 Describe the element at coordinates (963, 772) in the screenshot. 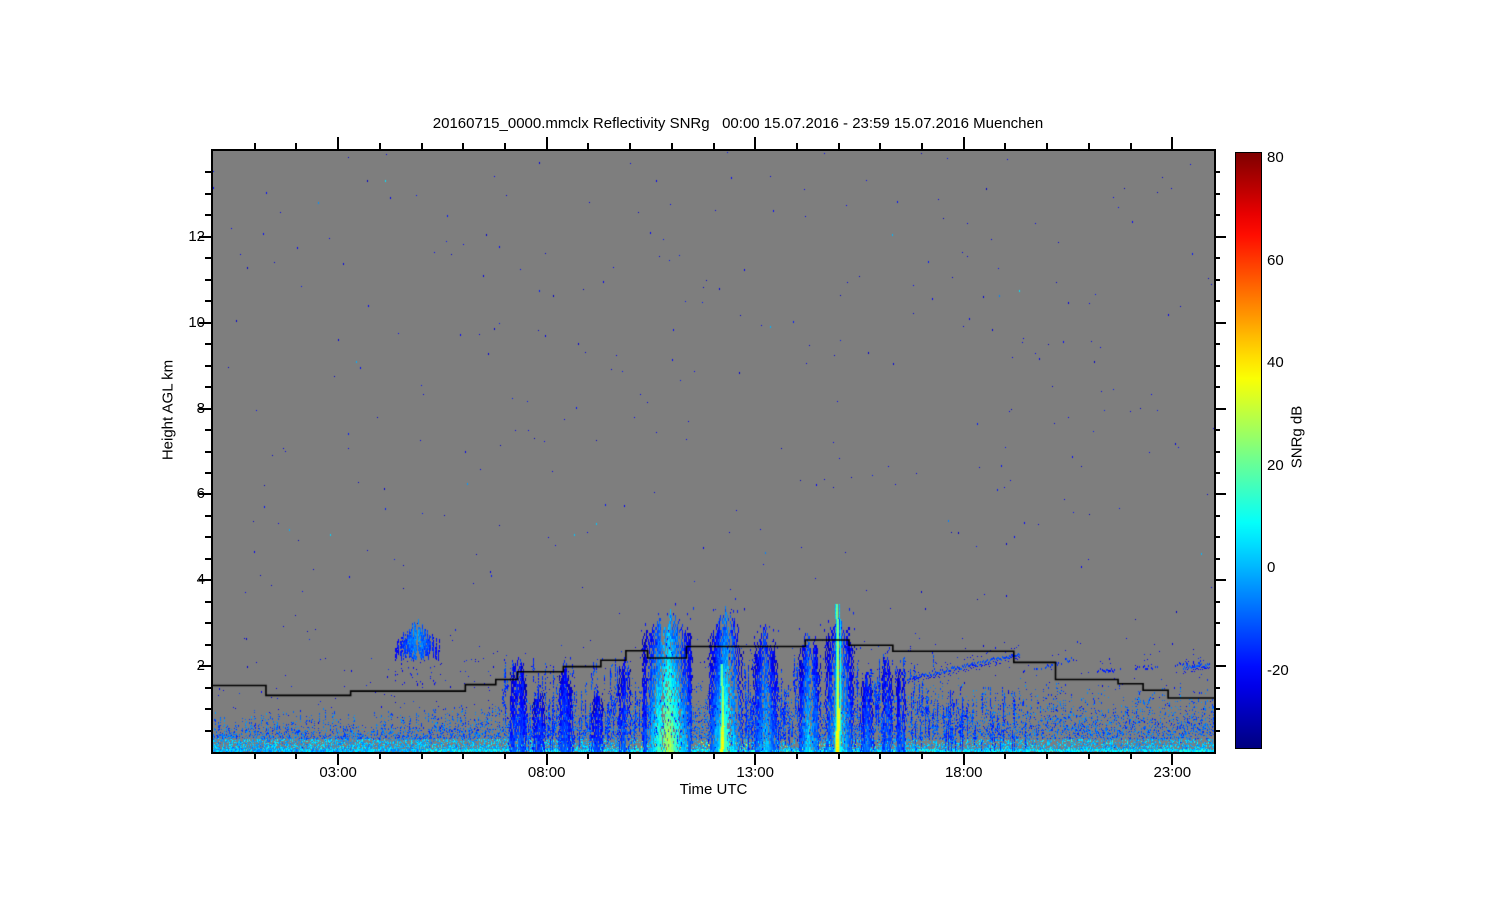

I see `x-tick-label: 18:00` at that location.